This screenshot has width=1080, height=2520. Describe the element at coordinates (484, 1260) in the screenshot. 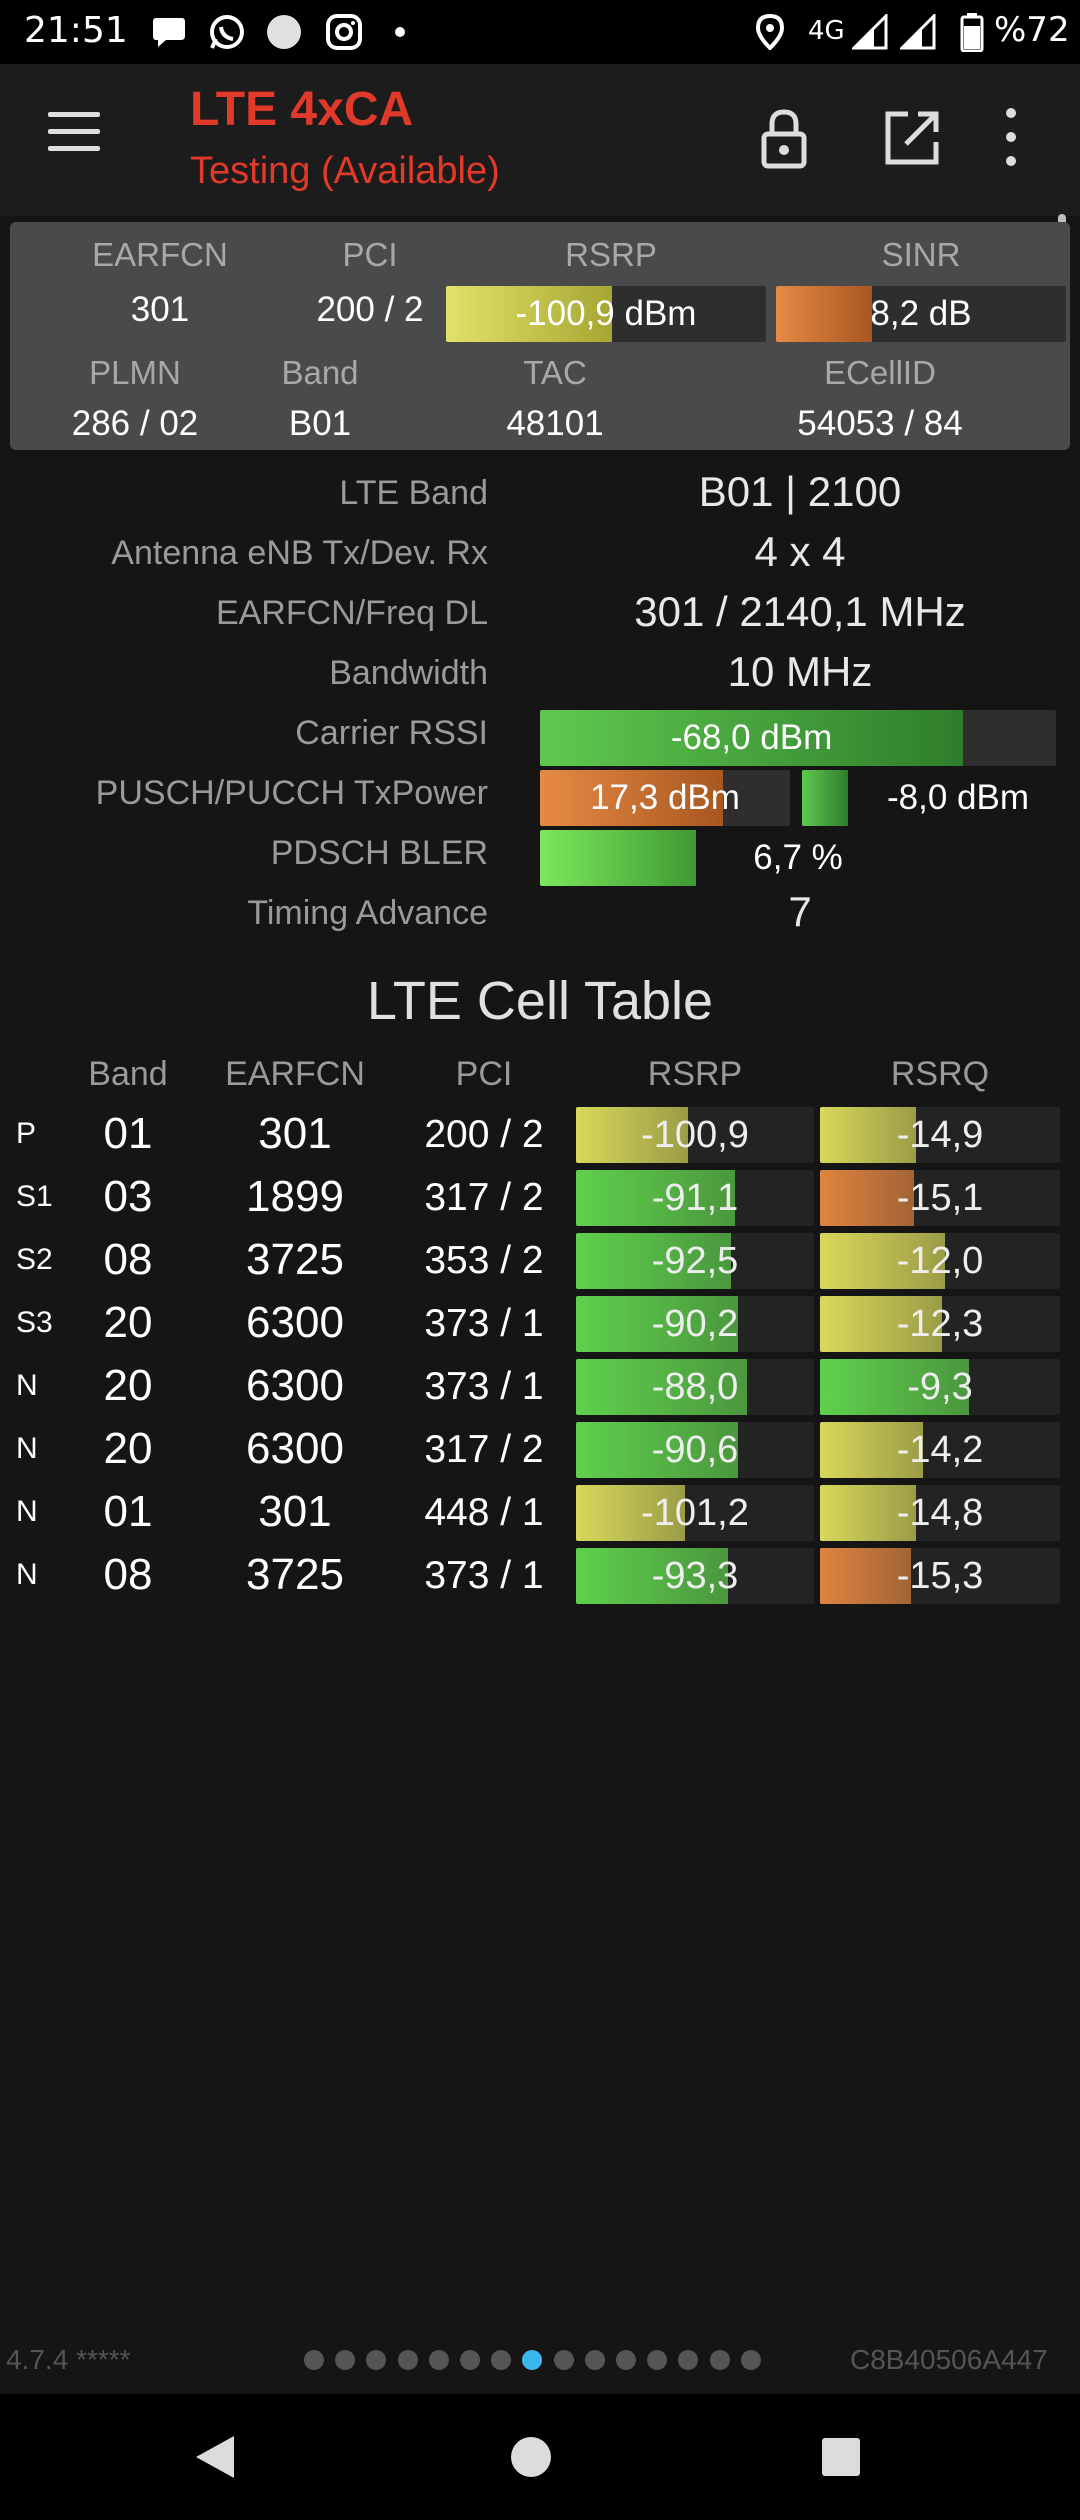

I see `cell-pci: 353 / 2` at that location.